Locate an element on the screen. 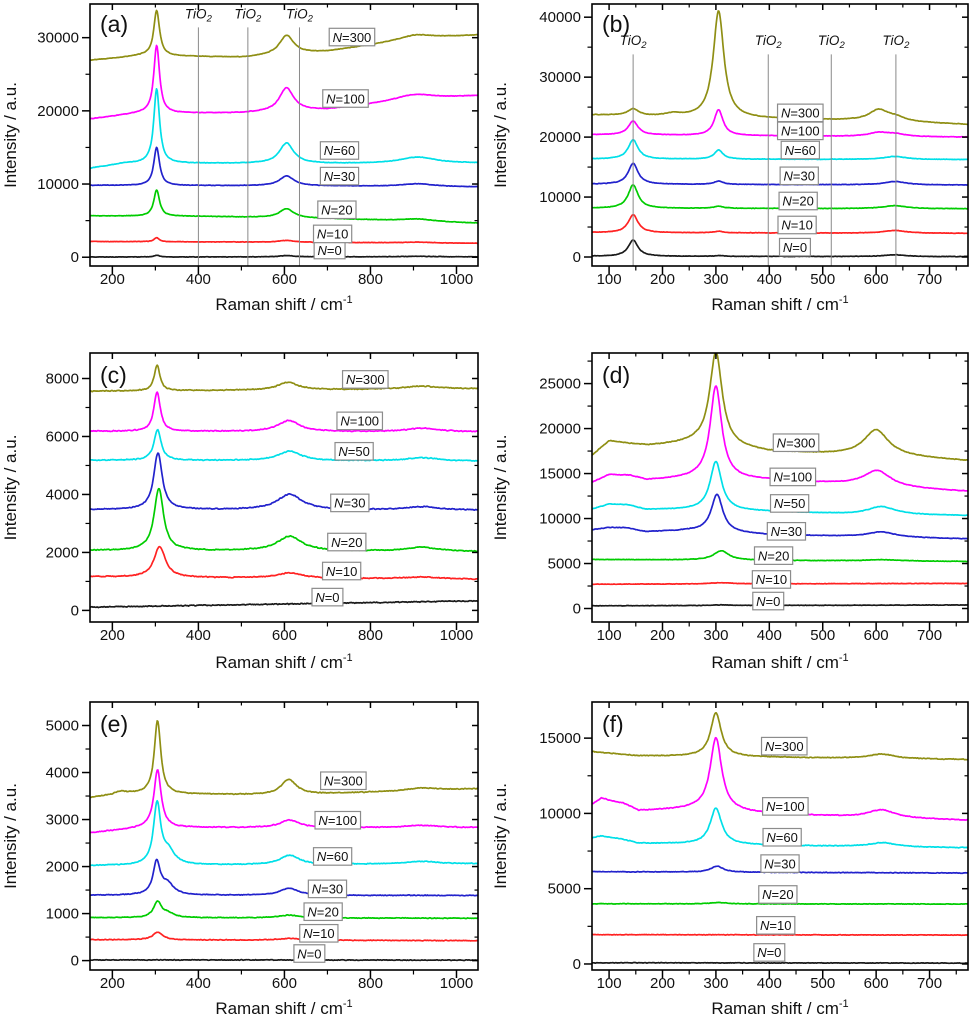 This screenshot has height=1024, width=980. series-label-box-N=60: N=60 is located at coordinates (800, 150).